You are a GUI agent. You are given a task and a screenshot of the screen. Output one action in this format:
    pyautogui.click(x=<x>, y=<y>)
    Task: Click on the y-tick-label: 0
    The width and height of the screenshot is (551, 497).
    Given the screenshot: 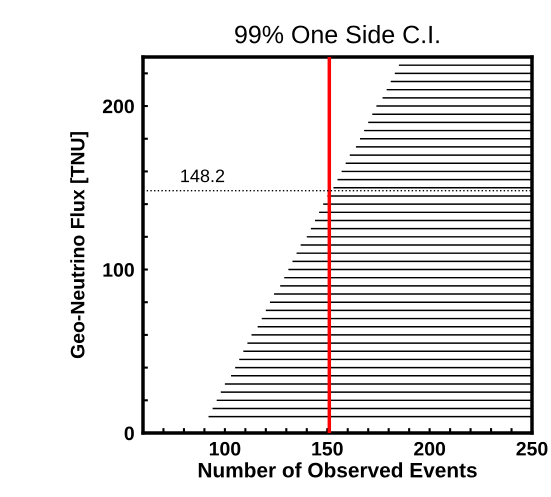 What is the action you would take?
    pyautogui.click(x=129, y=433)
    